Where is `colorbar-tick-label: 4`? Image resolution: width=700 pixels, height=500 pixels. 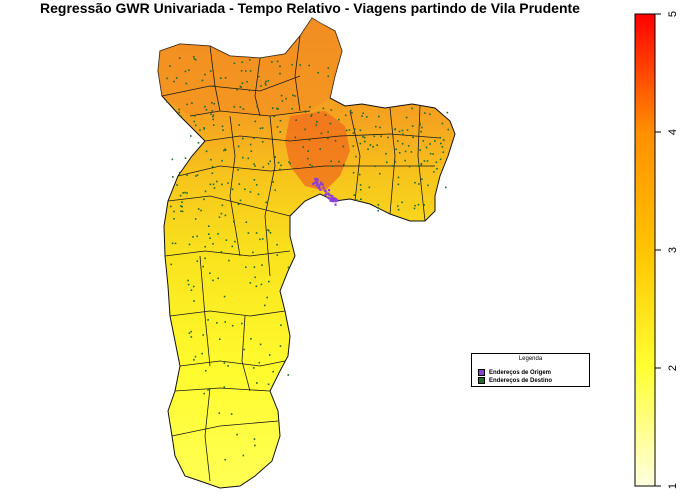
colorbar-tick-label: 4 is located at coordinates (673, 132).